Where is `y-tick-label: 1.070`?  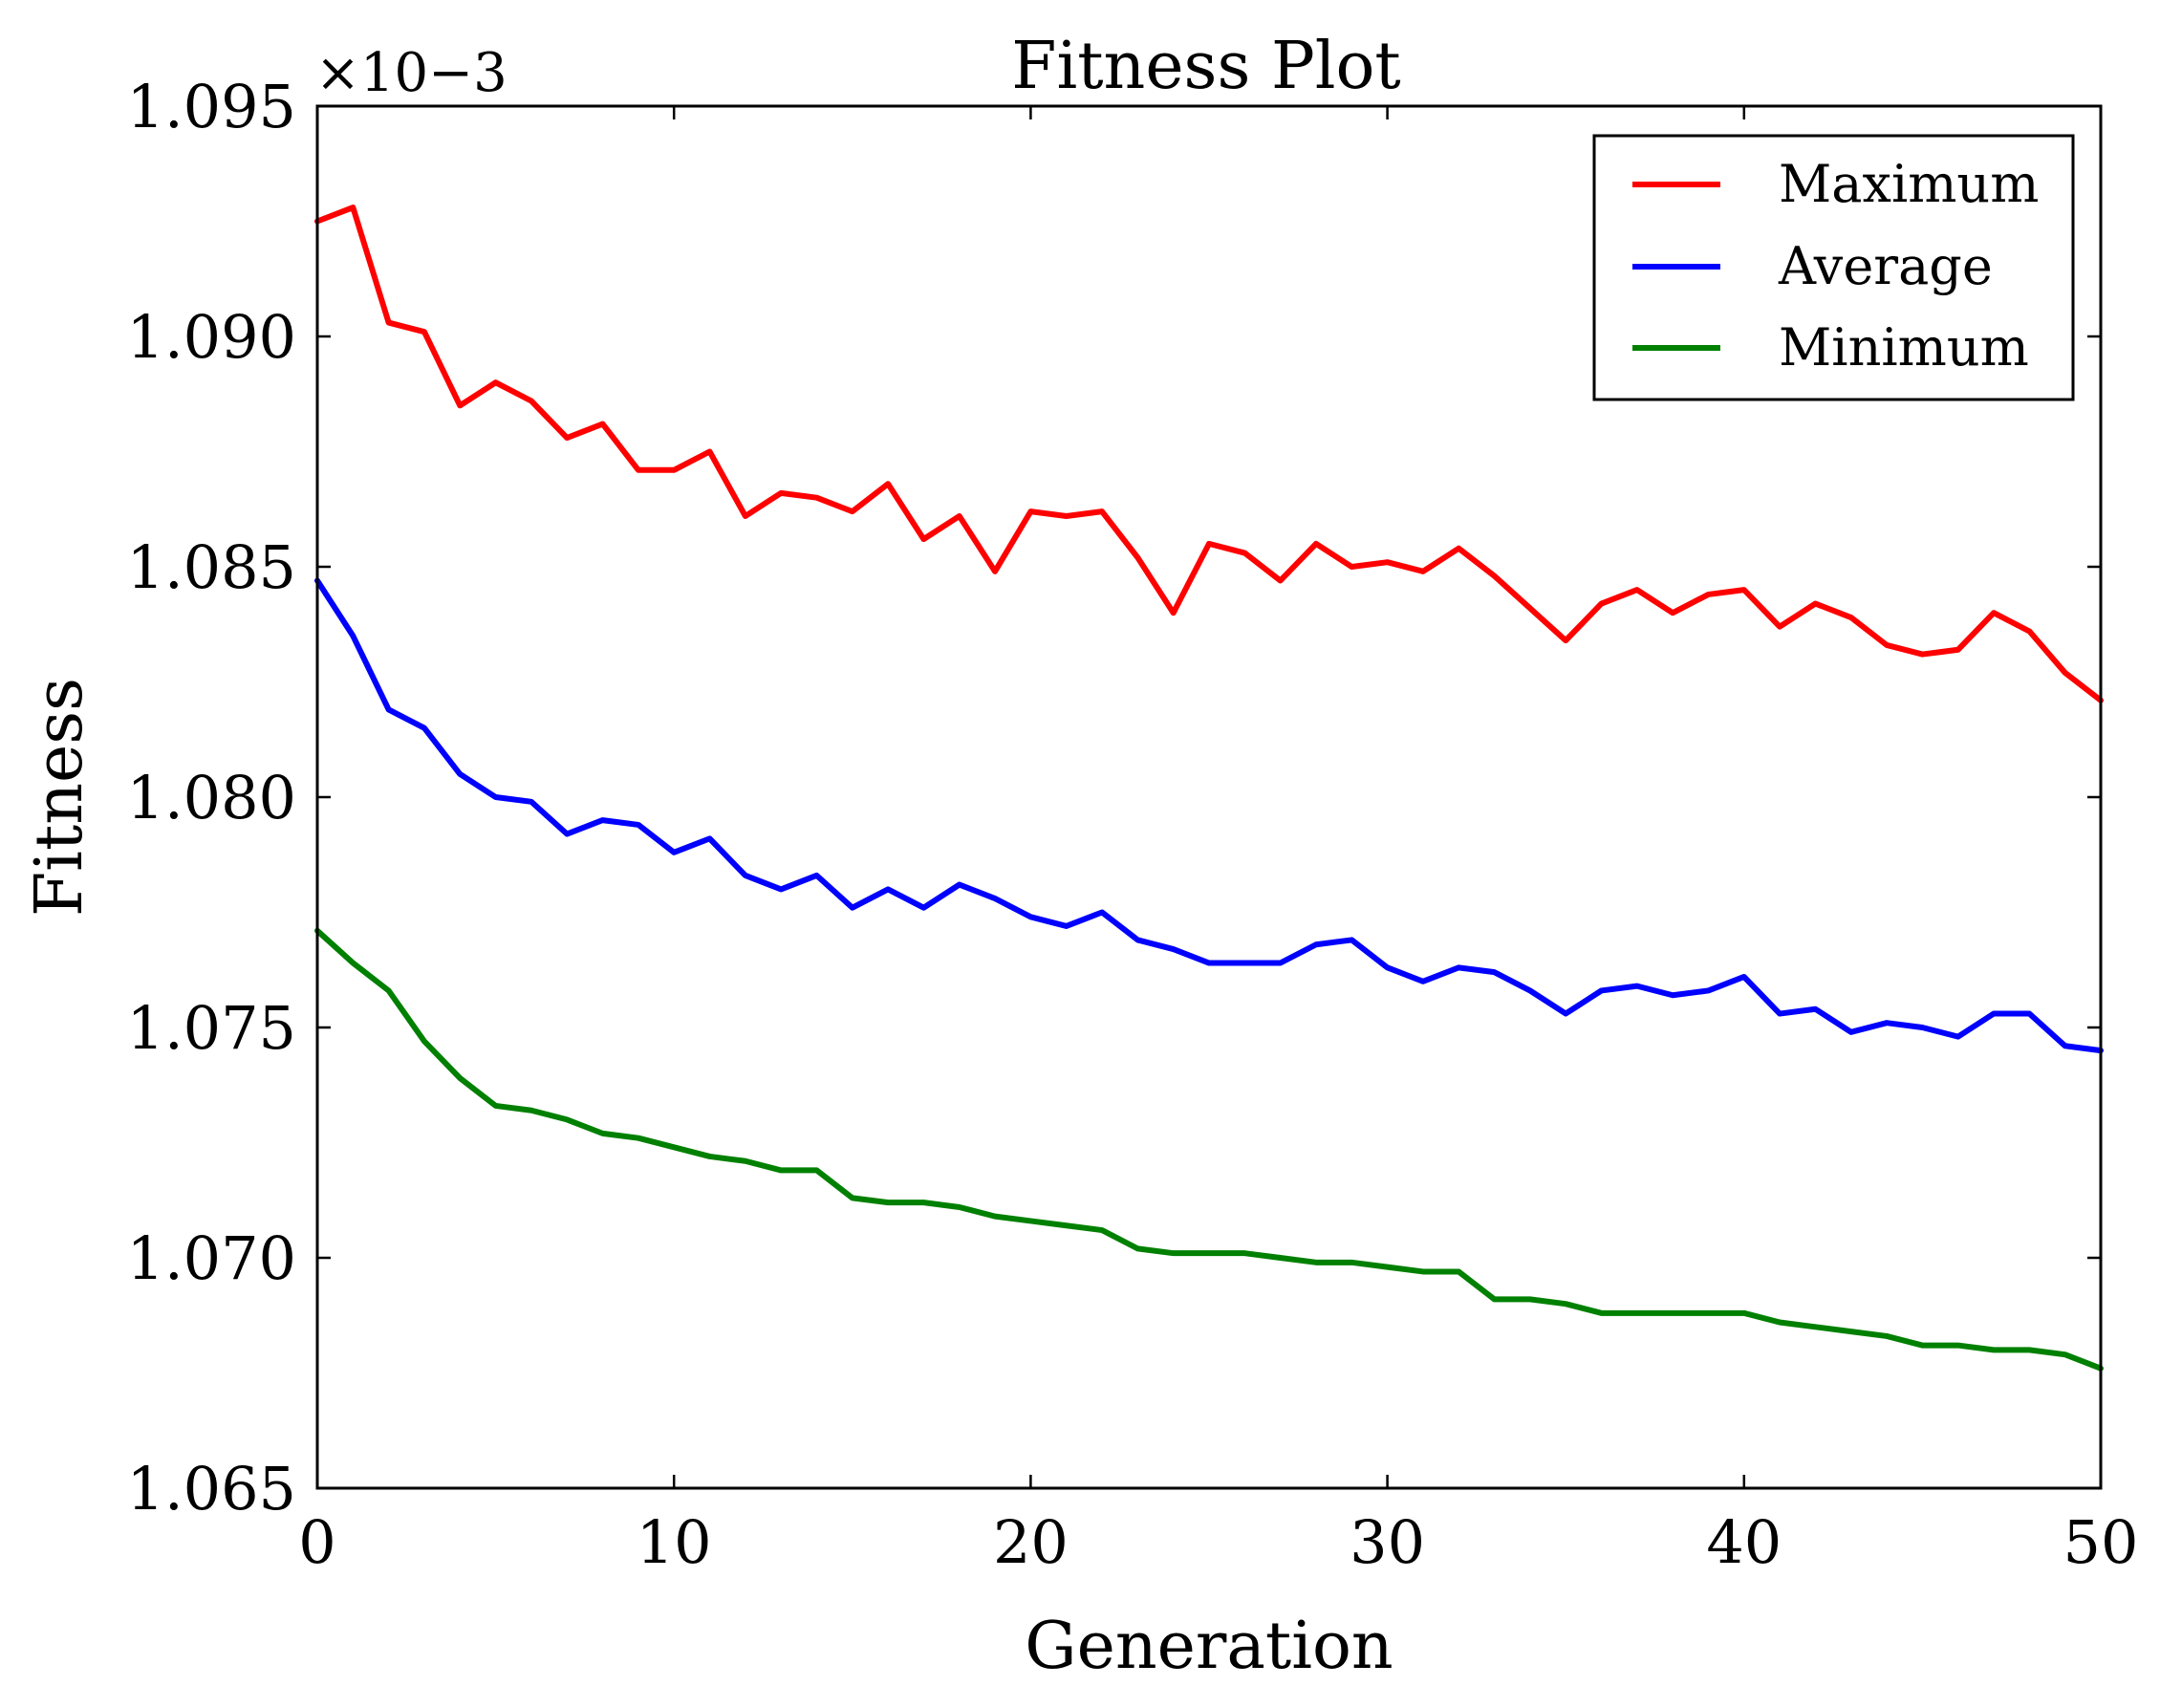 y-tick-label: 1.070 is located at coordinates (212, 1258).